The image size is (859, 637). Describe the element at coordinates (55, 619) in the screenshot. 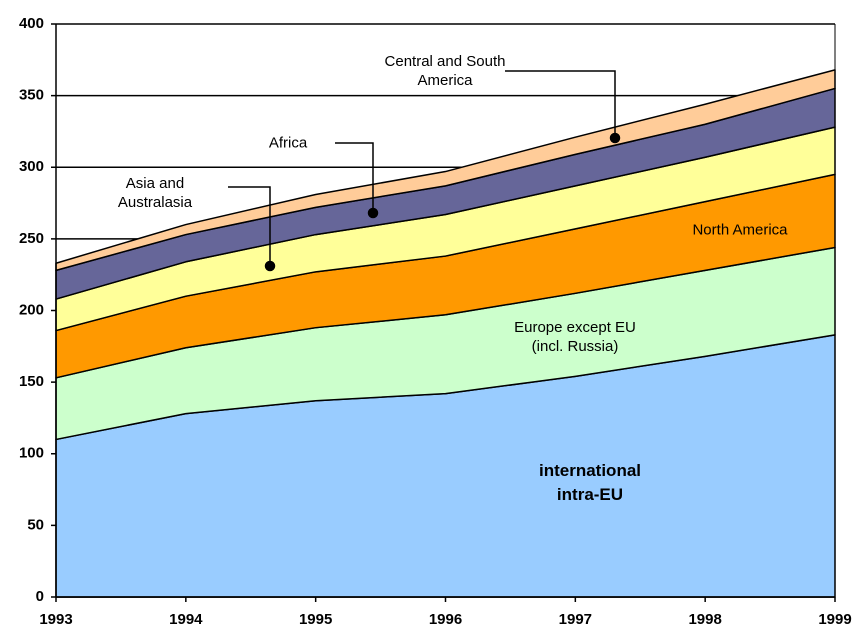

I see `x-tick-label: 1993` at that location.